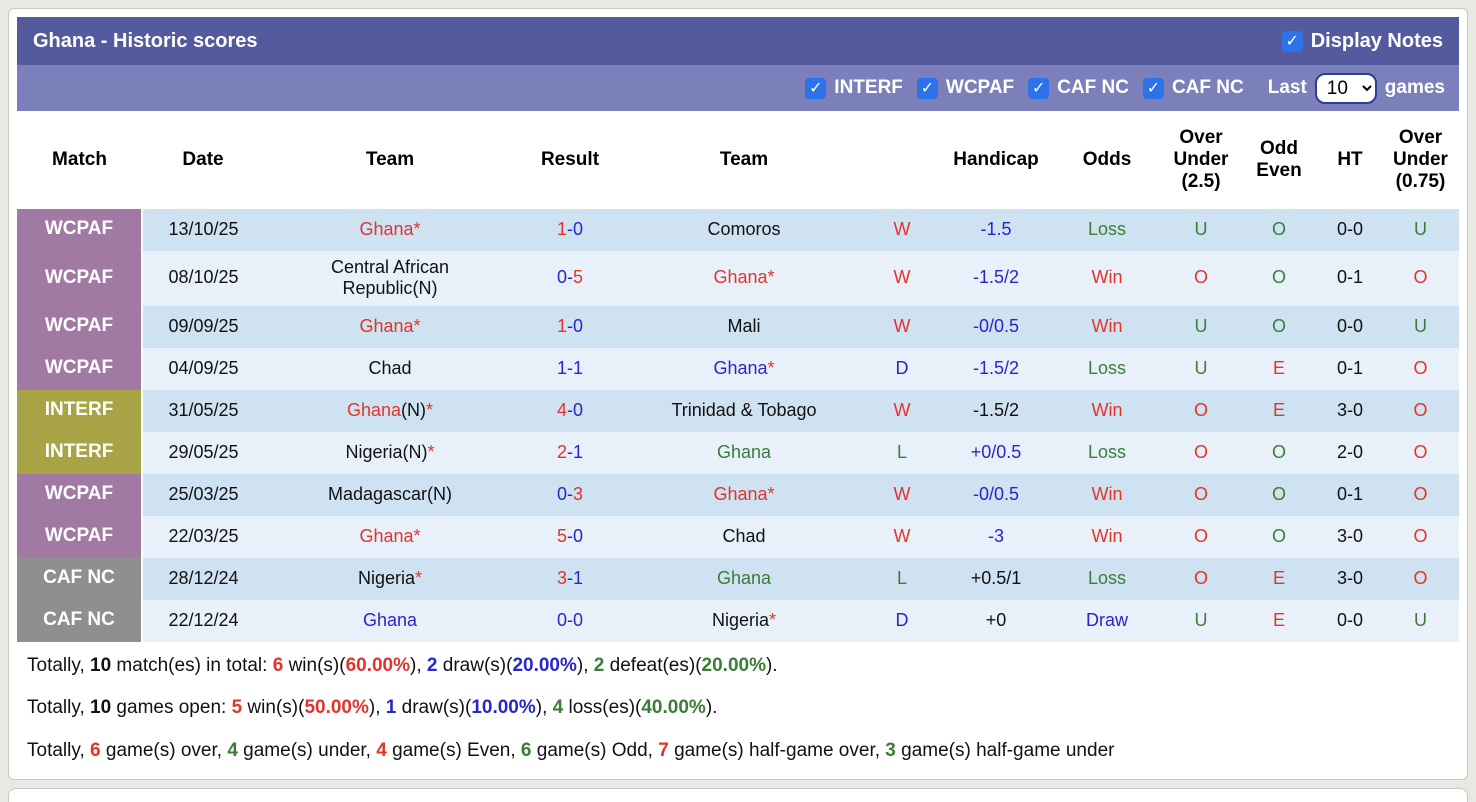 The height and width of the screenshot is (802, 1476). I want to click on column-header-6: Handicap, so click(996, 160).